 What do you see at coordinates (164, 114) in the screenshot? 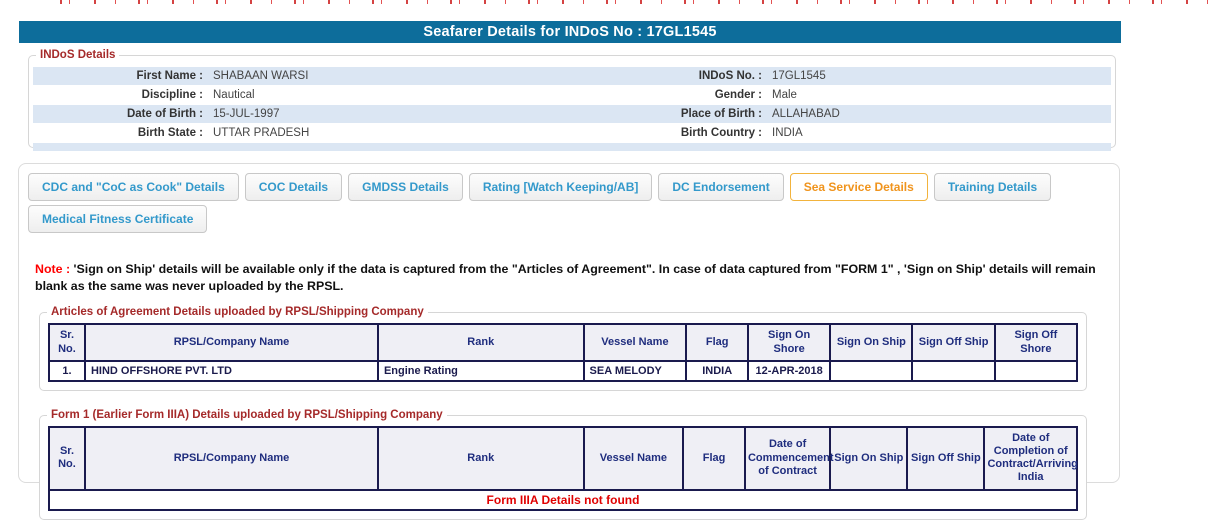
I see `date-of-birth-label: Date of Birth :` at bounding box center [164, 114].